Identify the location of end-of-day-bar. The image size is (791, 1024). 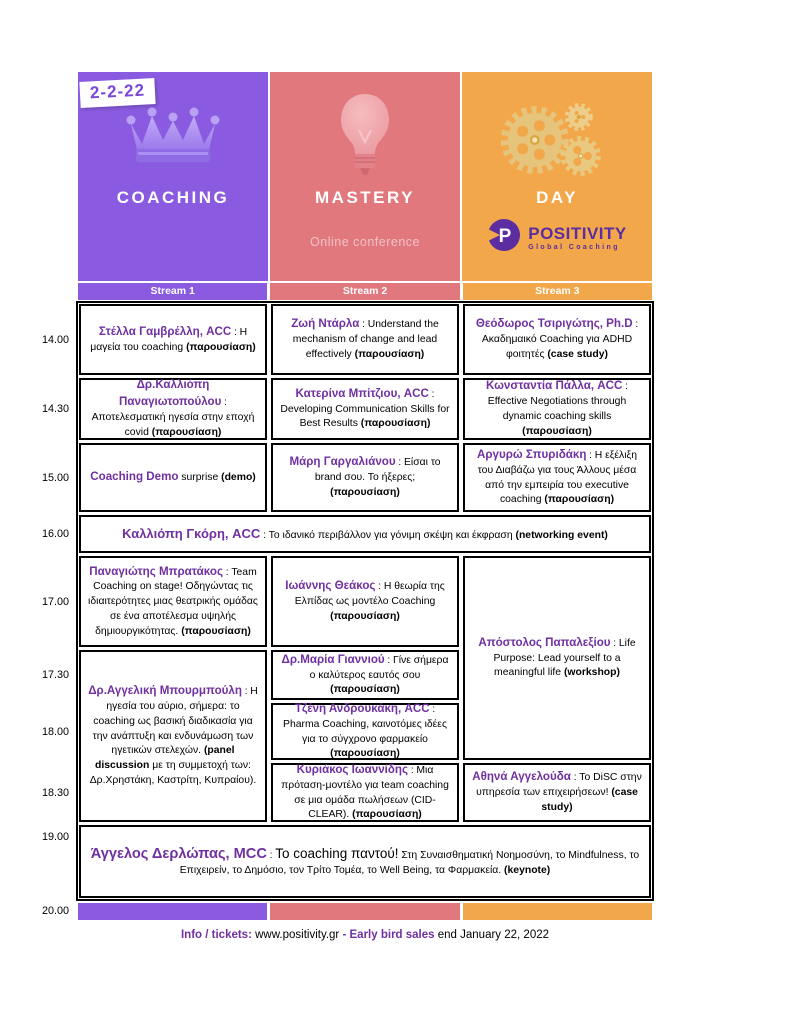
(365, 911).